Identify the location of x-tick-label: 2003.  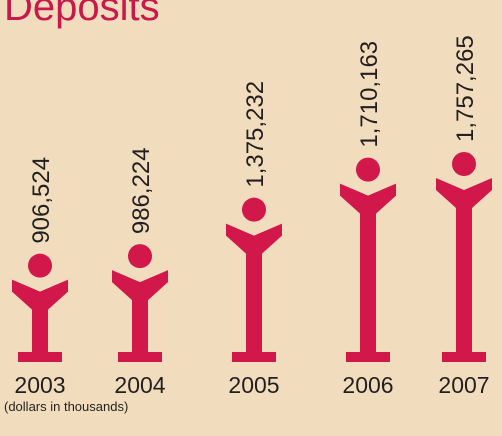
(39, 385).